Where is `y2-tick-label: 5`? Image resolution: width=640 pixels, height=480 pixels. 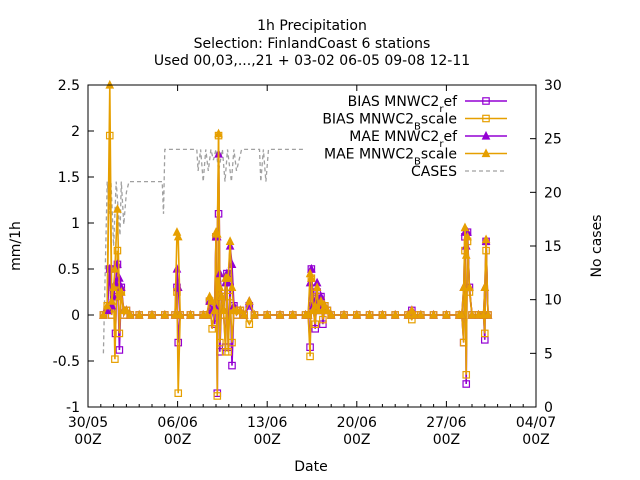
y2-tick-label: 5 is located at coordinates (548, 354).